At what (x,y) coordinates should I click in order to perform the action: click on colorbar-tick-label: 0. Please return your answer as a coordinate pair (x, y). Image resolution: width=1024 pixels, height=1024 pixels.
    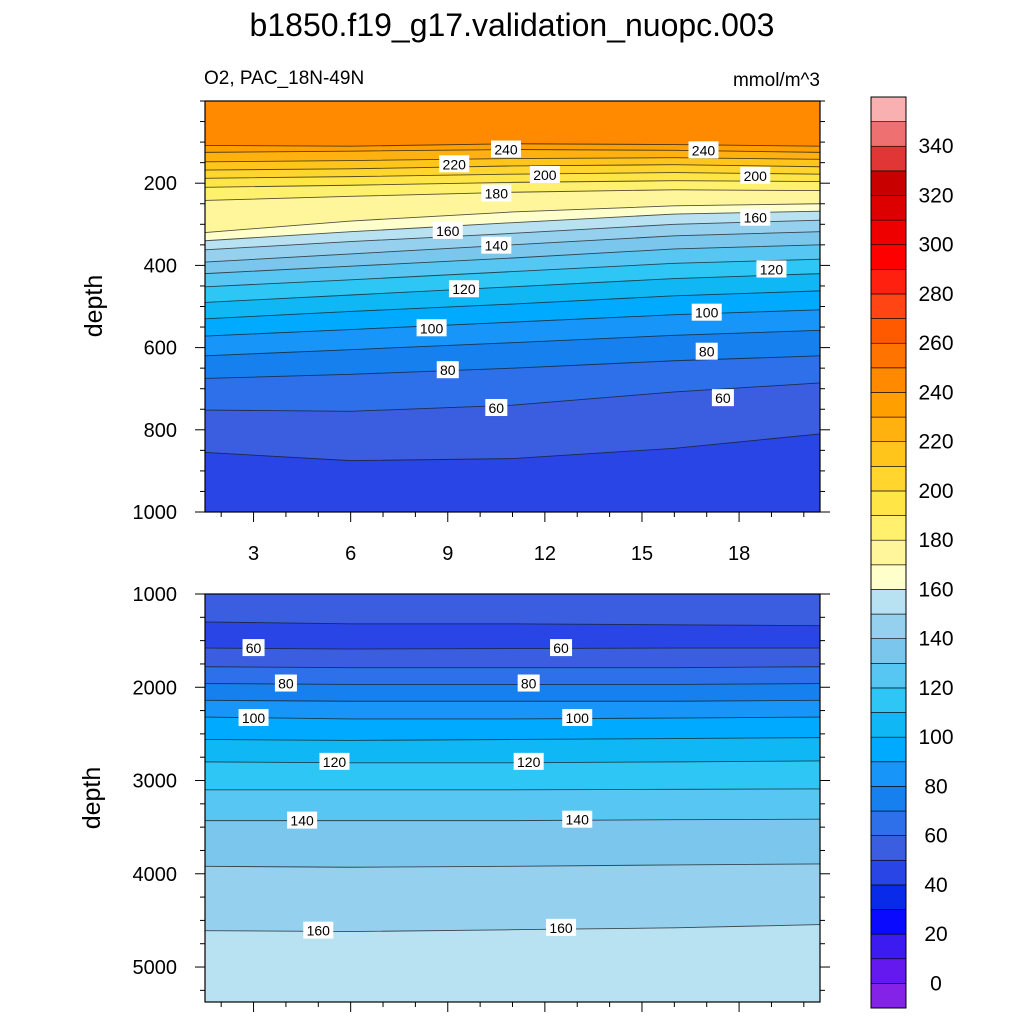
    Looking at the image, I should click on (936, 983).